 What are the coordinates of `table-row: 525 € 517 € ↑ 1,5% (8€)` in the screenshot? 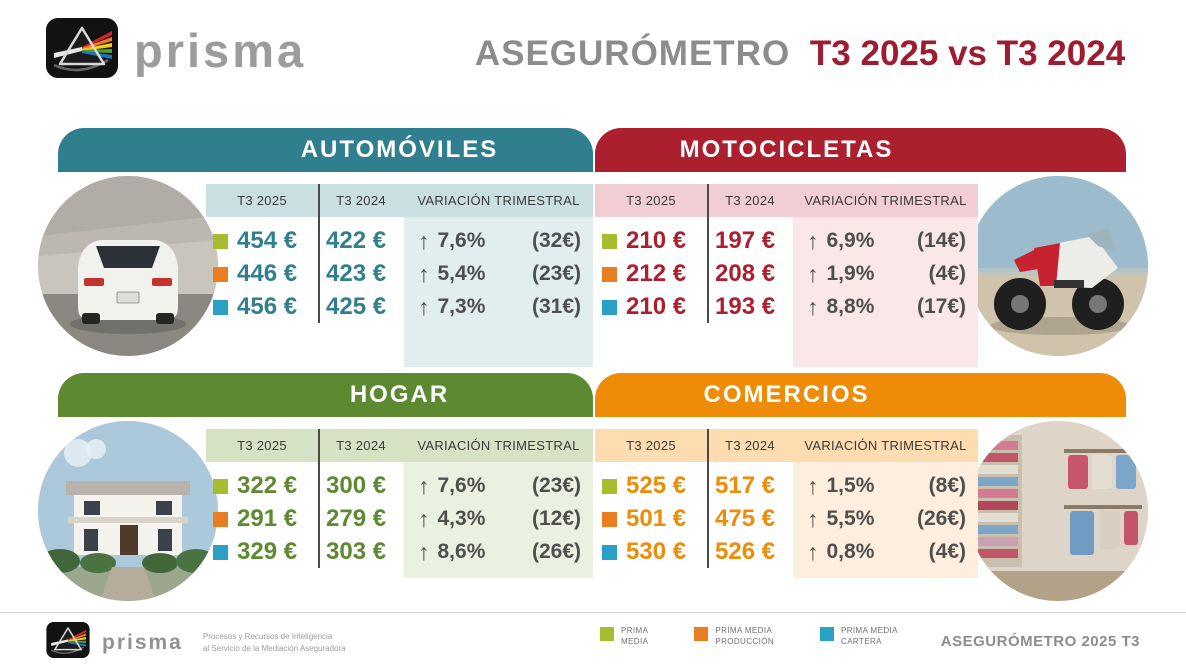 It's located at (786, 486).